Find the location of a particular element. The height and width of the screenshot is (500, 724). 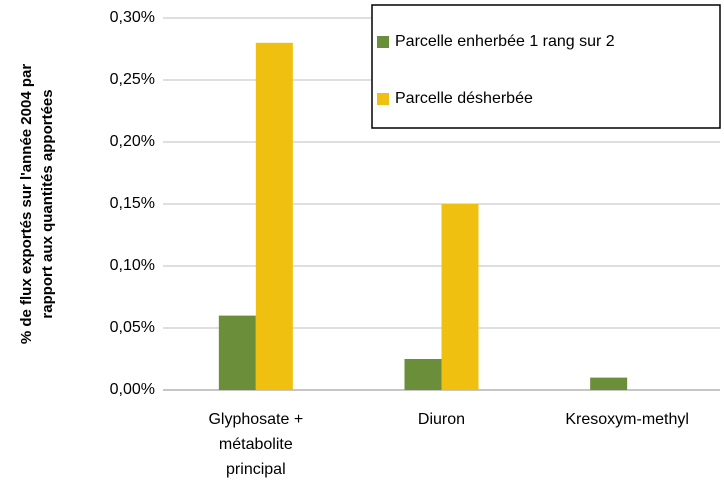

legend-label: Parcelle désherbée is located at coordinates (464, 98).